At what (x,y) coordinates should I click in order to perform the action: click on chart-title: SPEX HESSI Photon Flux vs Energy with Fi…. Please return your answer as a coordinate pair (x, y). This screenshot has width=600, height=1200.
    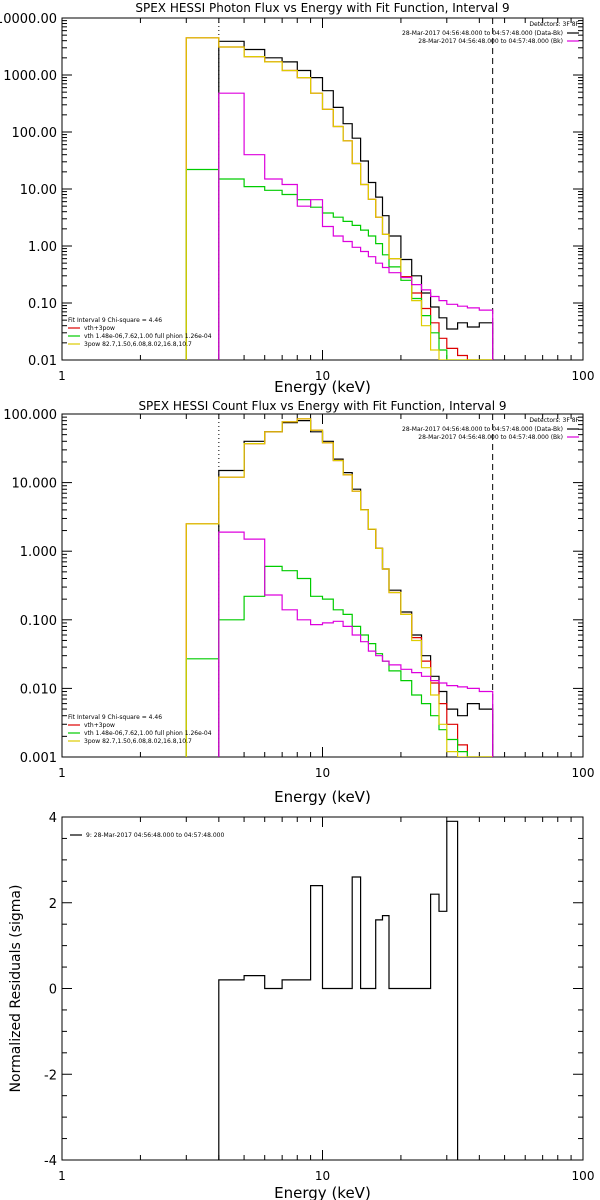
    Looking at the image, I should click on (322, 8).